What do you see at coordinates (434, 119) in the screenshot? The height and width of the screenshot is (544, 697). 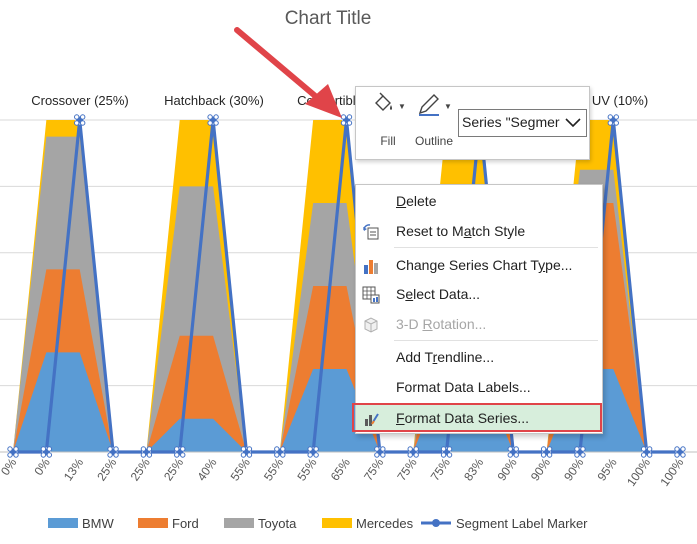 I see `outline-button: ▼ Outline` at bounding box center [434, 119].